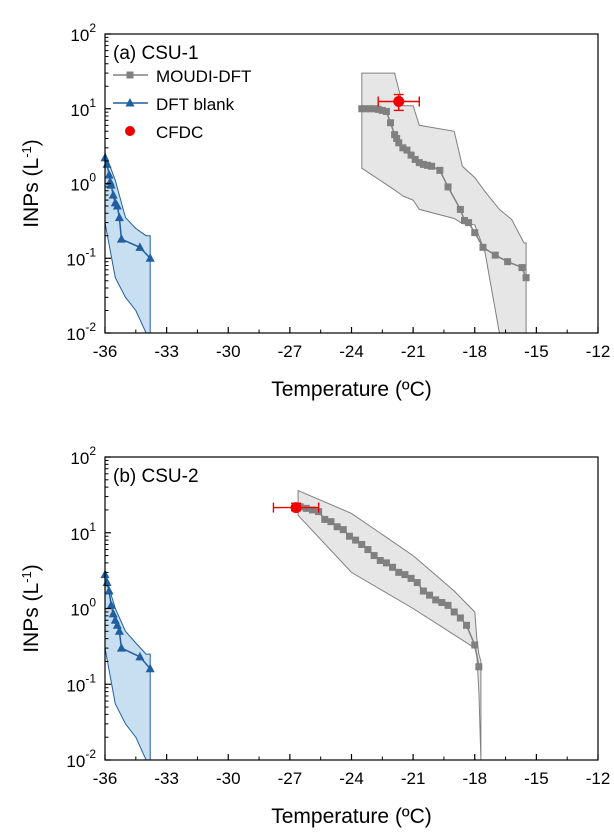  I want to click on panel-a-y-axis-label: INPs (L-1), so click(31, 183).